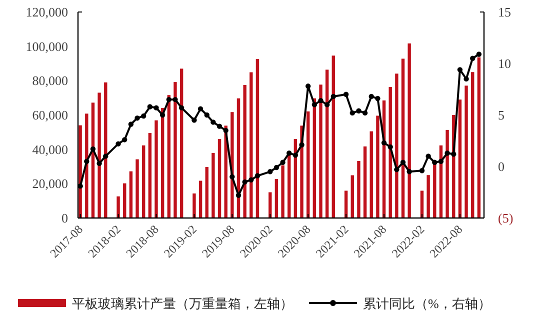 Image resolution: width=550 pixels, height=327 pixels. What do you see at coordinates (47, 46) in the screenshot?
I see `y-tick-label: 100,000` at bounding box center [47, 46].